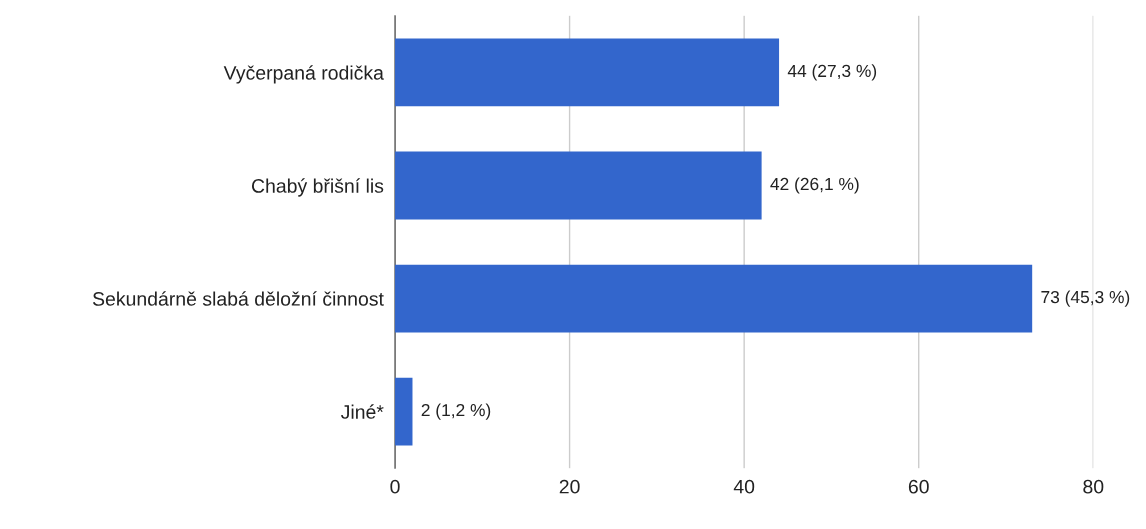 This screenshot has height=529, width=1146. What do you see at coordinates (744, 486) in the screenshot?
I see `x-tick-label: 40` at bounding box center [744, 486].